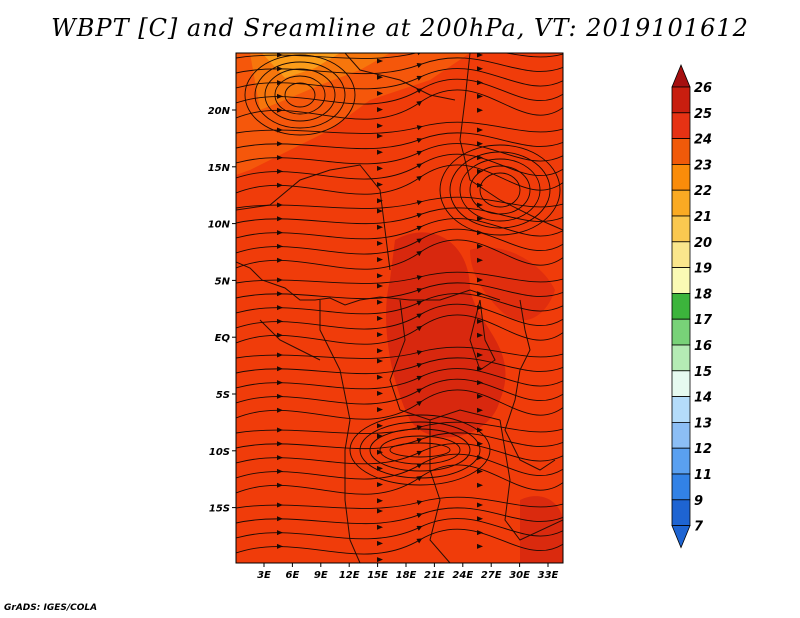  What do you see at coordinates (51, 608) in the screenshot?
I see `footer-credit: GrADS: IGES/COLA` at bounding box center [51, 608].